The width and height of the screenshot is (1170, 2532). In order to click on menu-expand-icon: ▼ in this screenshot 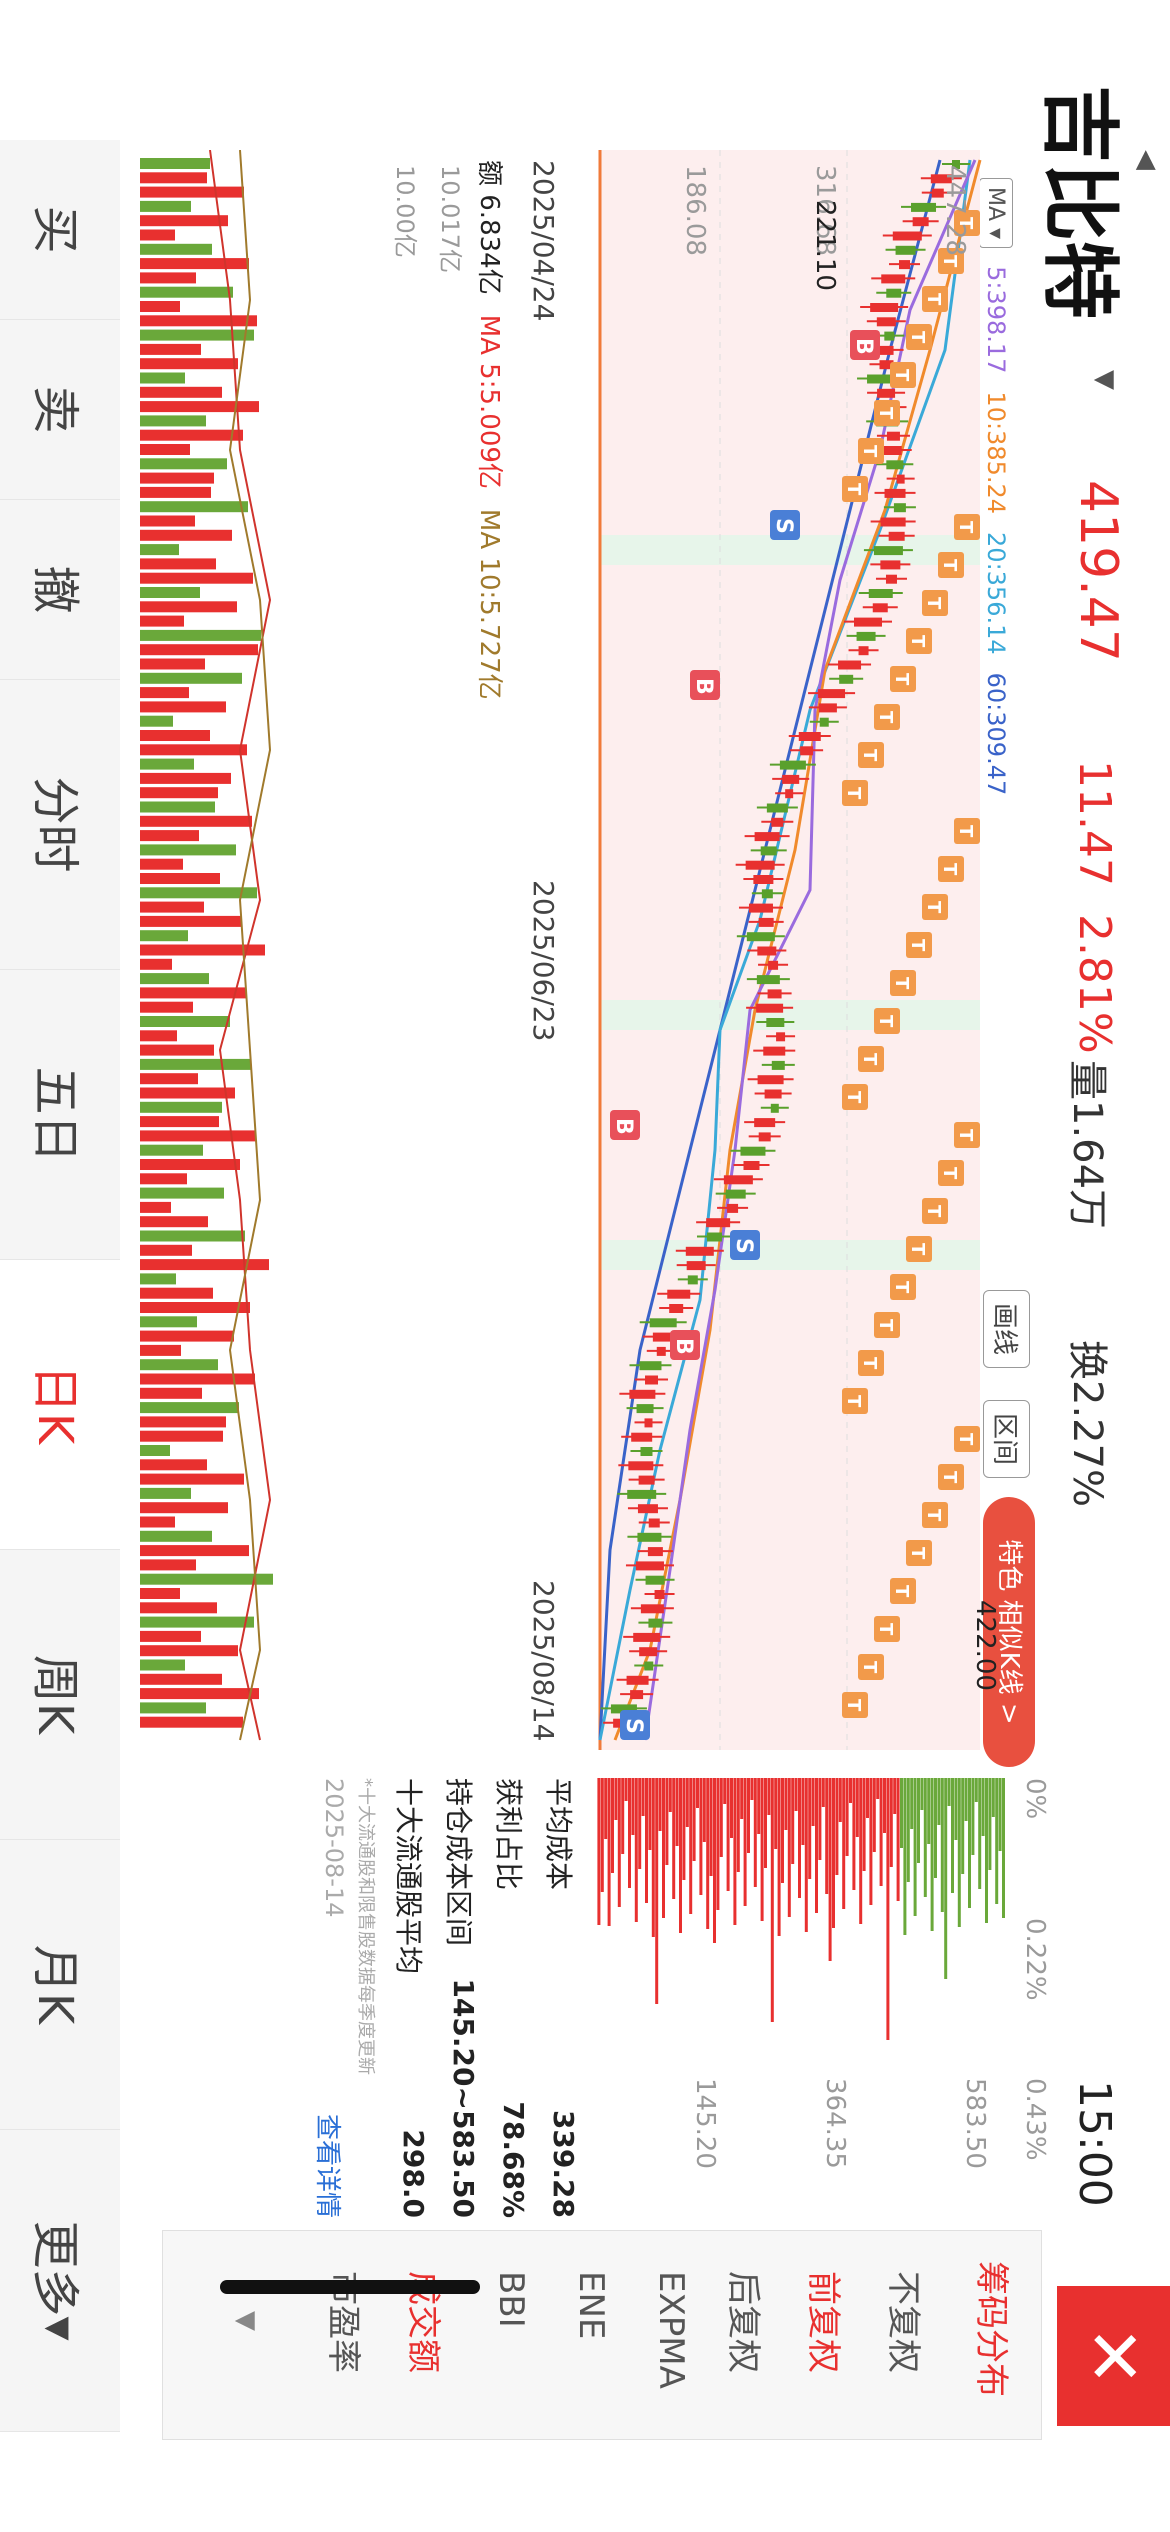, I will do `click(246, 2321)`.